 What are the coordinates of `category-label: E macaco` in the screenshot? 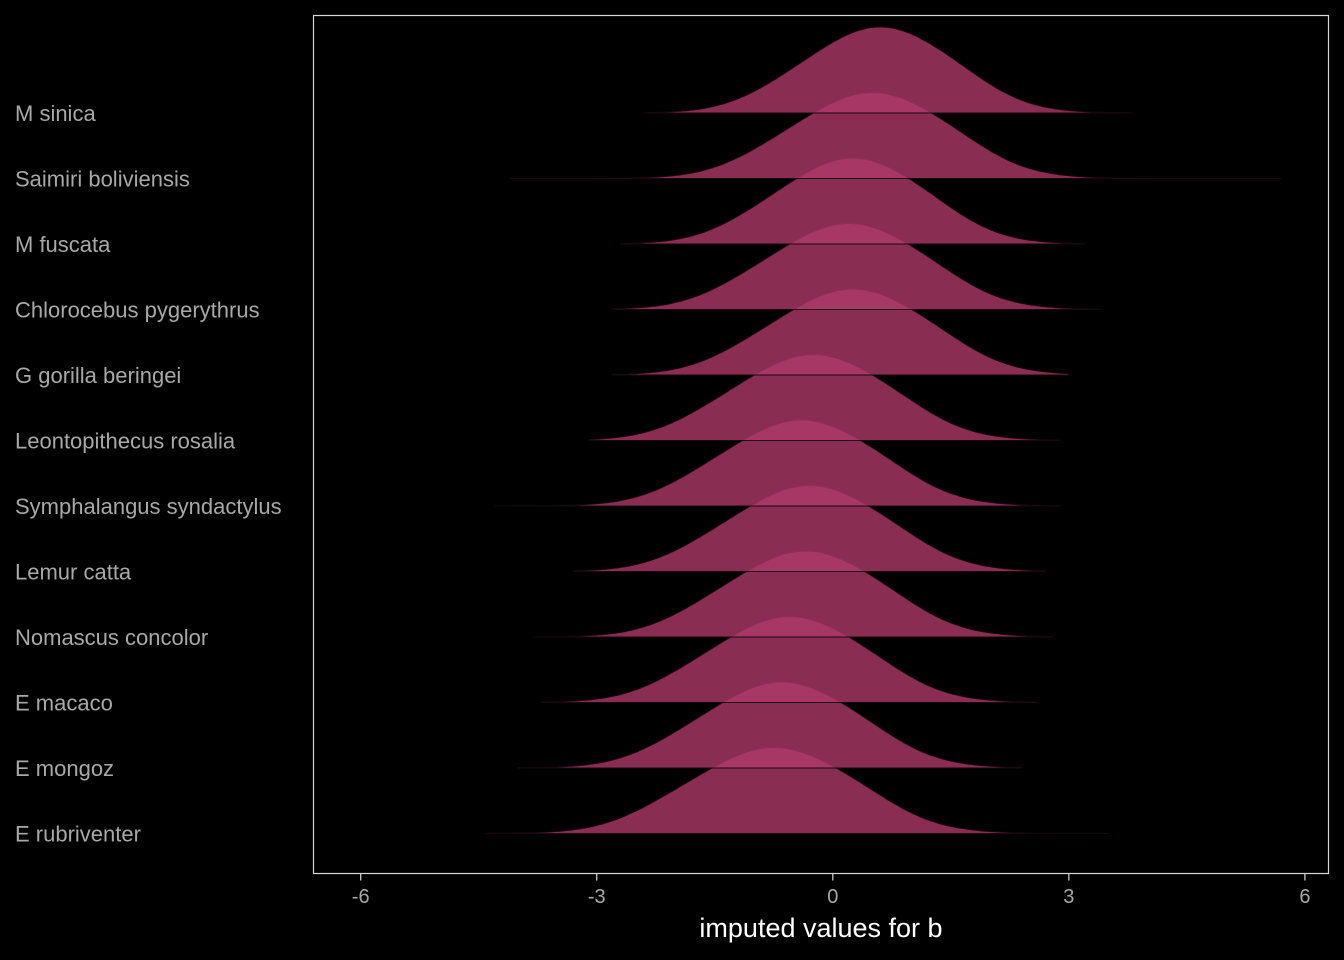 It's located at (64, 703).